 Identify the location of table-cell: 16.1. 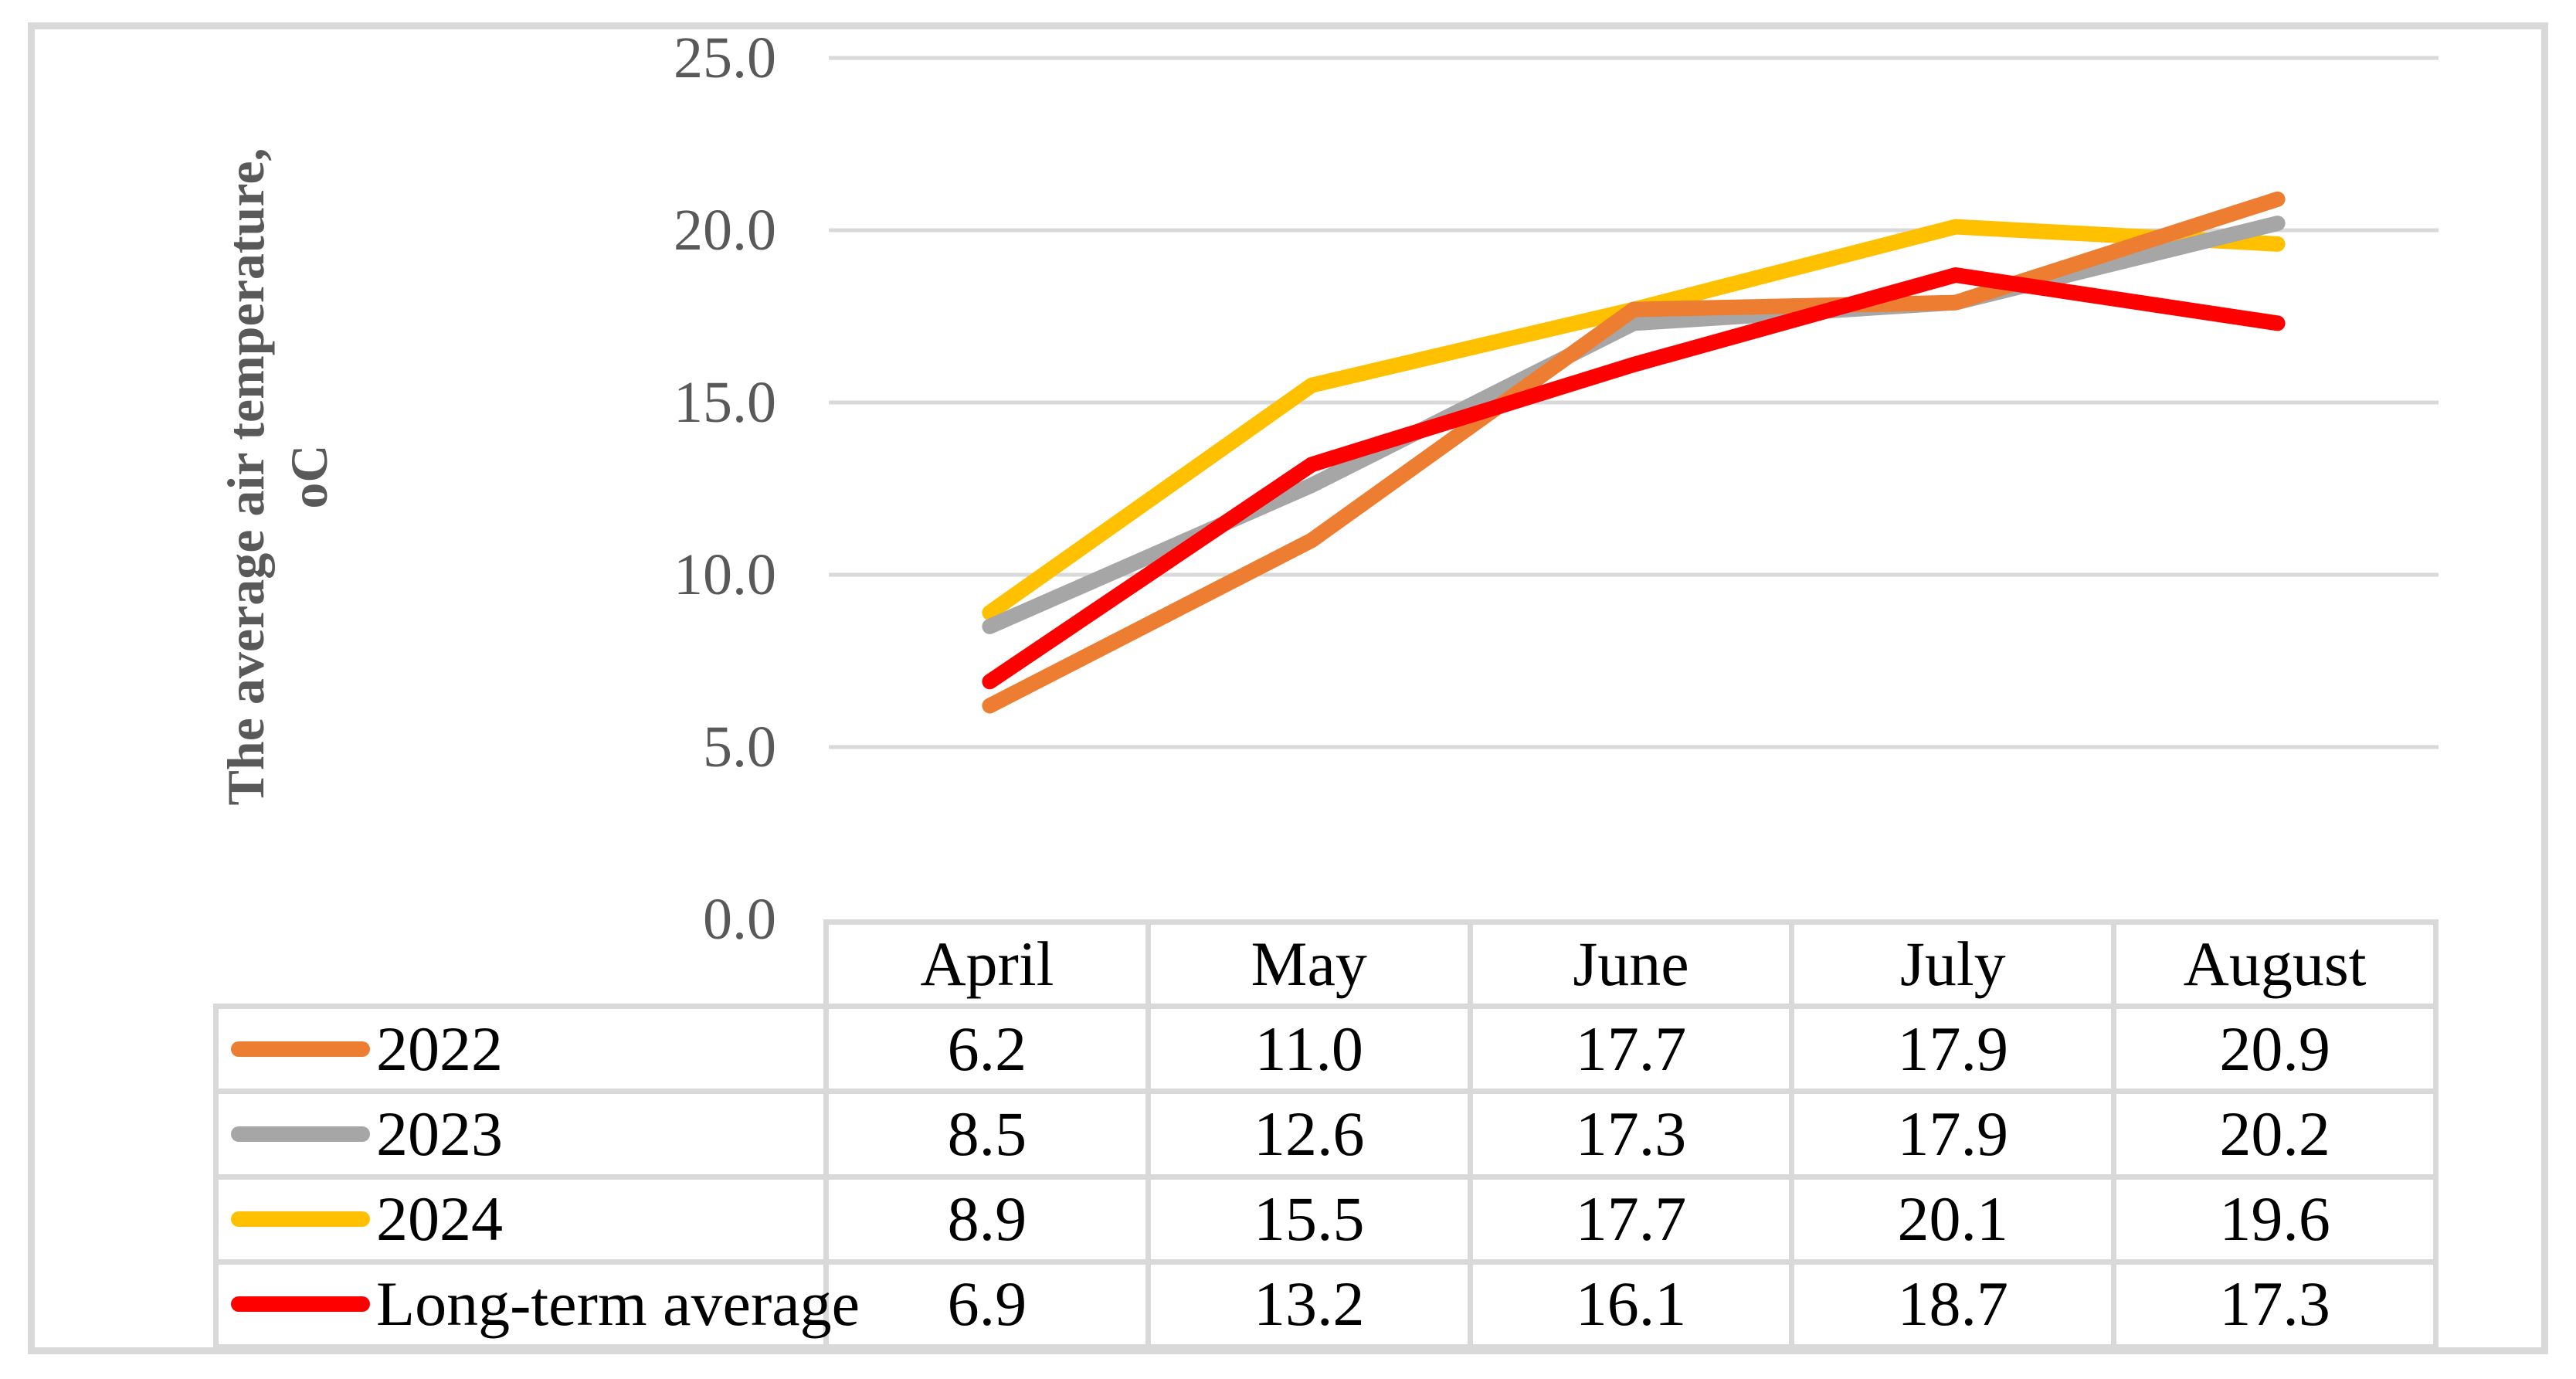
(1634, 1307).